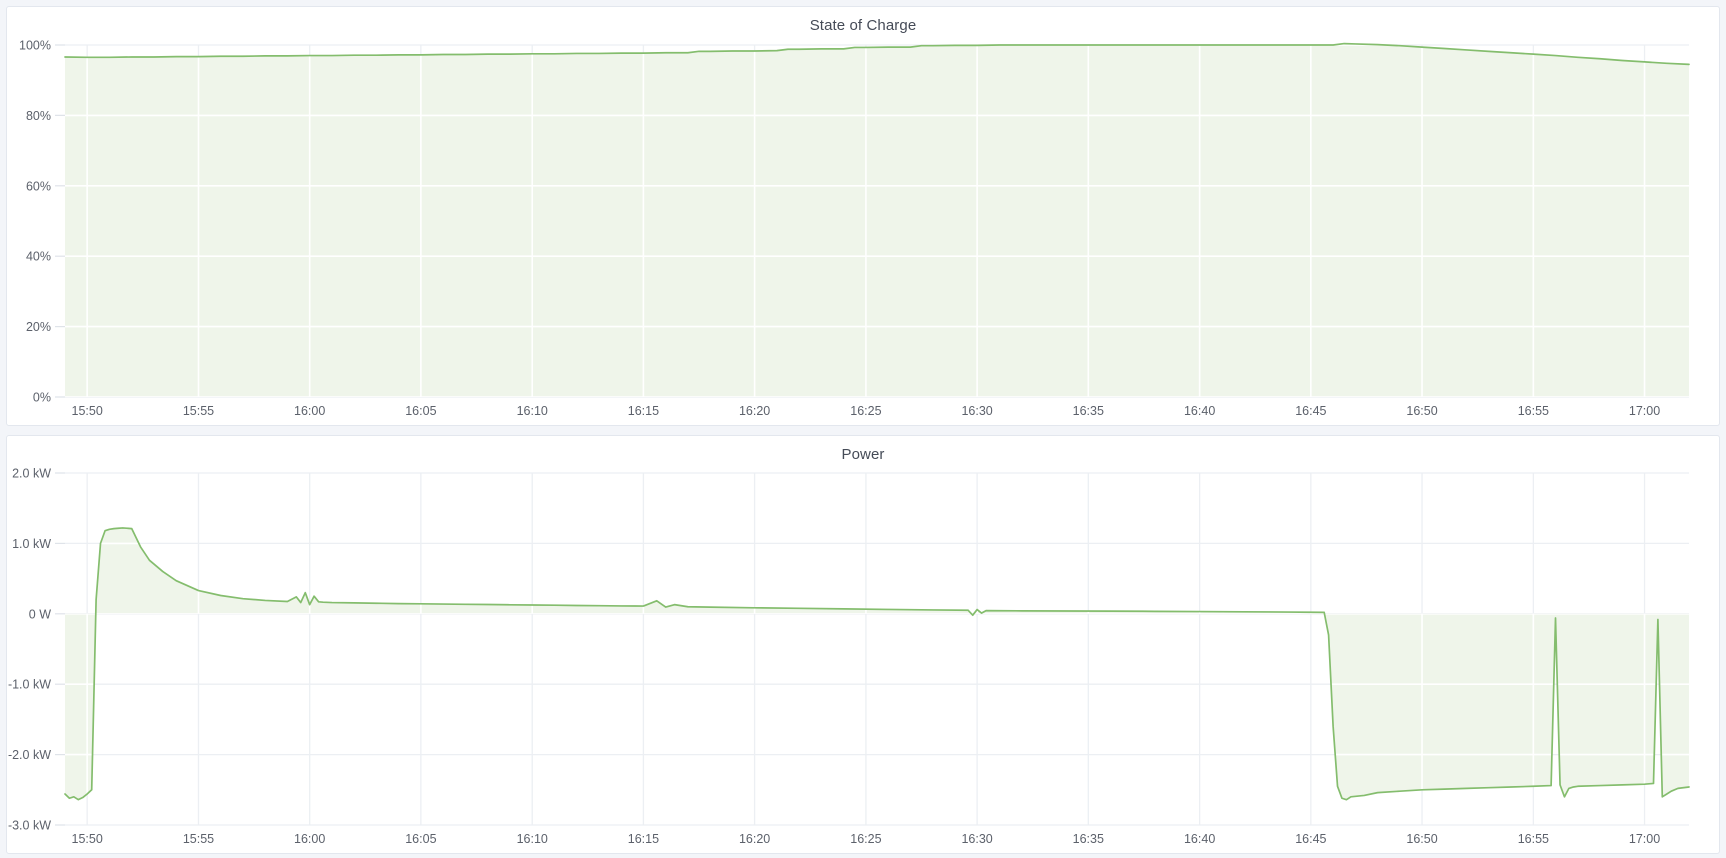  What do you see at coordinates (863, 25) in the screenshot?
I see `panel-title-state-of-charge: State of Charge` at bounding box center [863, 25].